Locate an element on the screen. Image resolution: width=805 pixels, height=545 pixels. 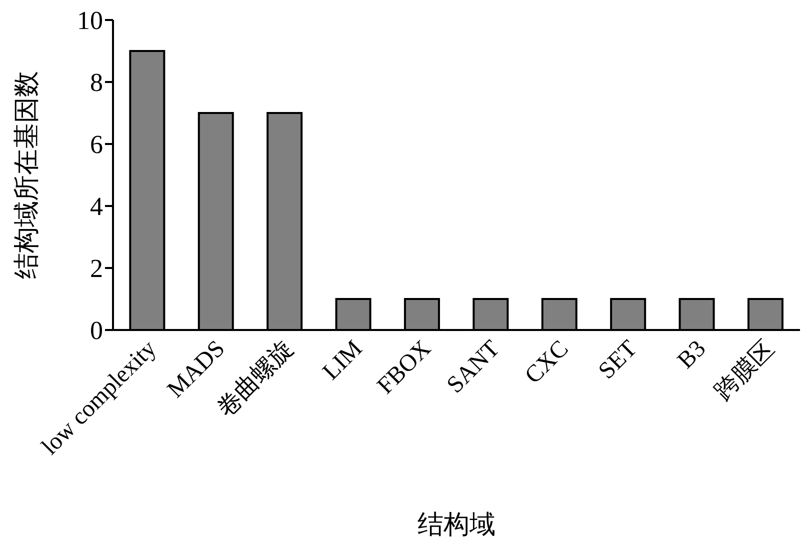
x-axis-title: 结构域 is located at coordinates (457, 524).